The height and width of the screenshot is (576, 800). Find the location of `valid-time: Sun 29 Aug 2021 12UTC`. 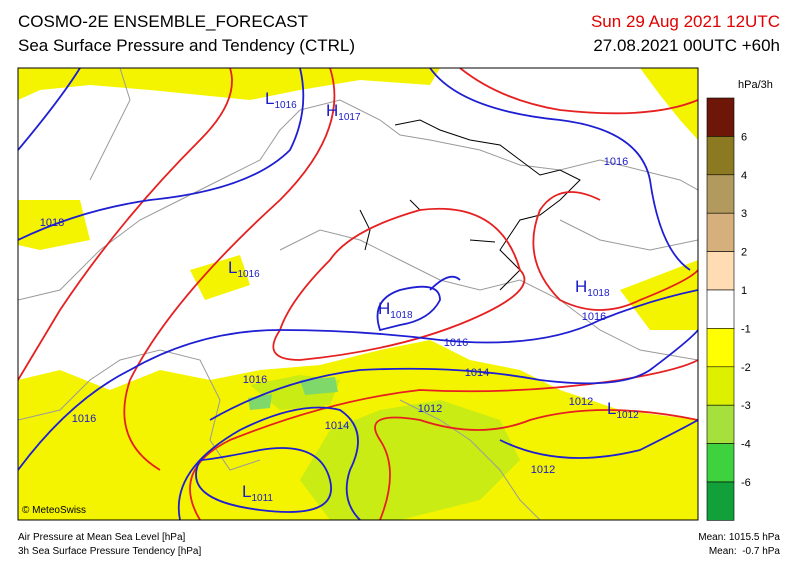

valid-time: Sun 29 Aug 2021 12UTC is located at coordinates (685, 21).